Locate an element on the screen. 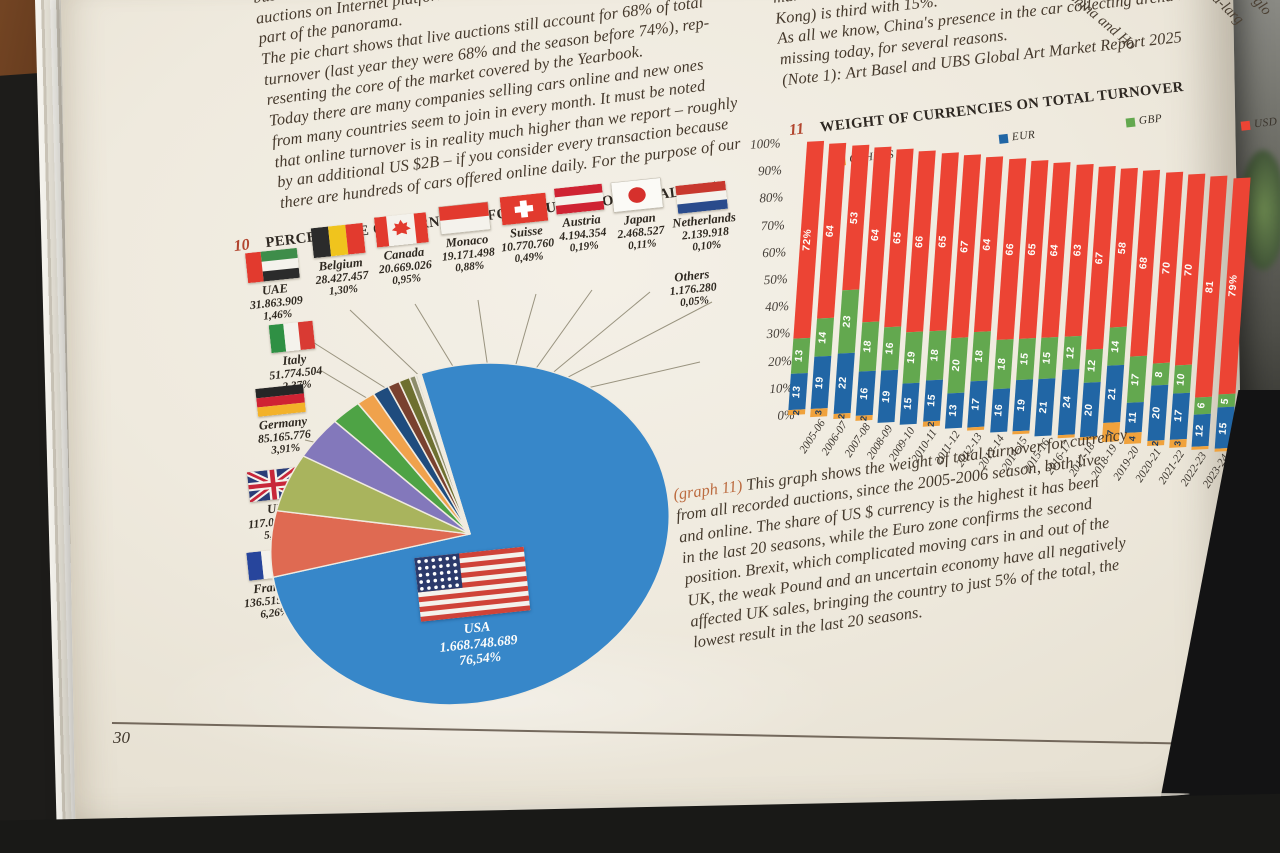  bar-value-label: 68 is located at coordinates (1144, 263).